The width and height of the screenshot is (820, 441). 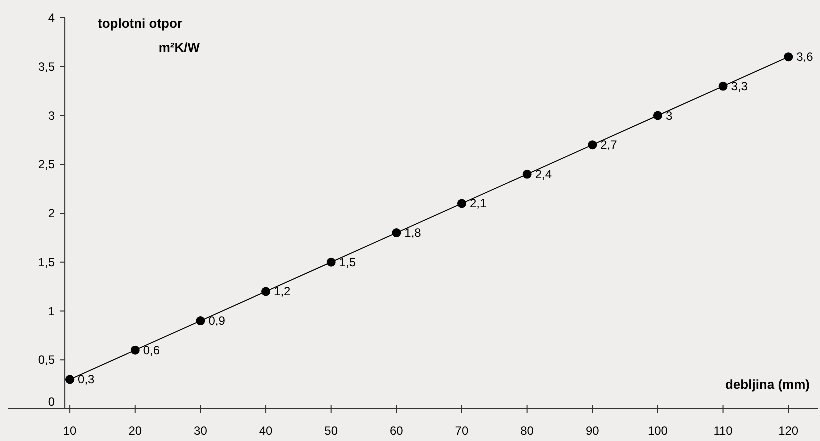 What do you see at coordinates (669, 115) in the screenshot?
I see `data-label: 3` at bounding box center [669, 115].